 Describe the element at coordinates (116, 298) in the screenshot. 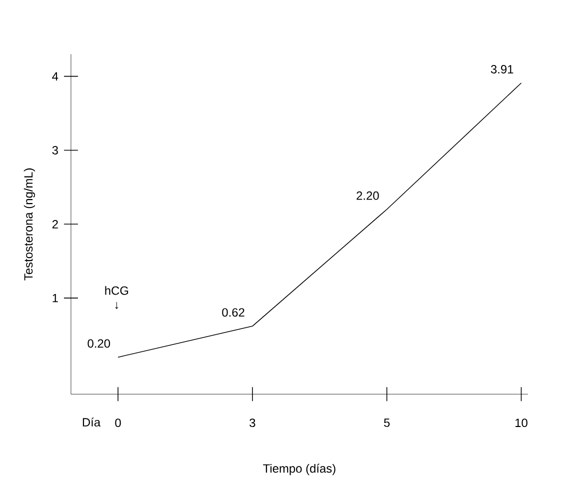

I see `annotation: hCG ↓` at that location.